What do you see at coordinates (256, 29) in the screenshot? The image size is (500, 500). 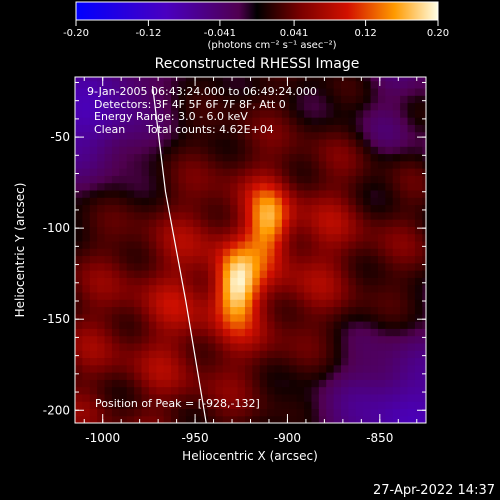 I see `colorbar-ticks: -0.20 -0.12 -0.041 0.041 0.12 0.20` at bounding box center [256, 29].